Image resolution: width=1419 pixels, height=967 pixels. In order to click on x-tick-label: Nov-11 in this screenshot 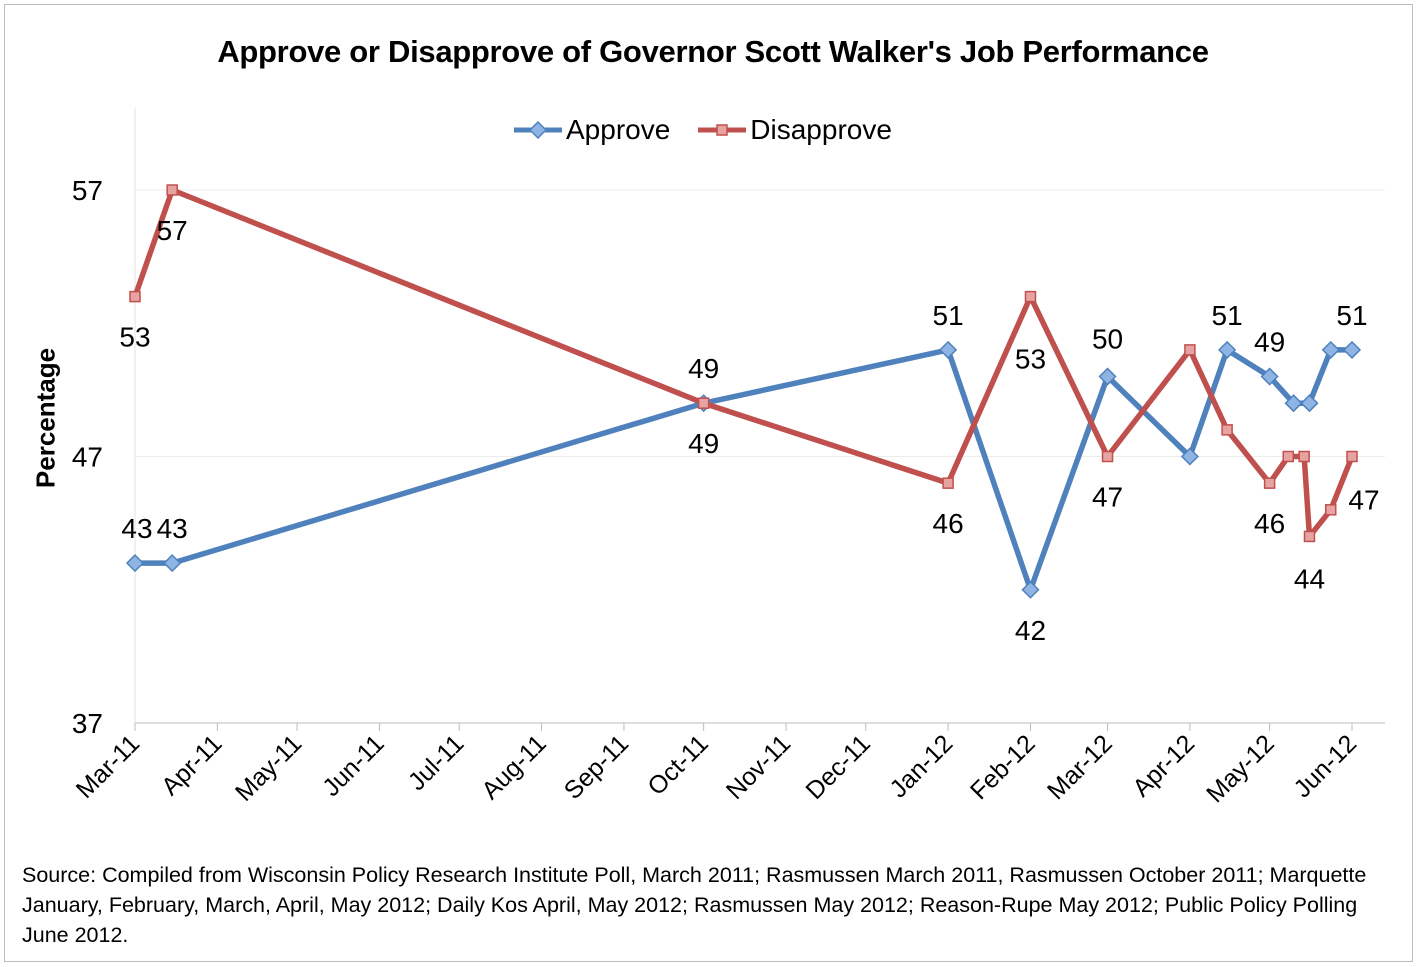, I will do `click(758, 766)`.